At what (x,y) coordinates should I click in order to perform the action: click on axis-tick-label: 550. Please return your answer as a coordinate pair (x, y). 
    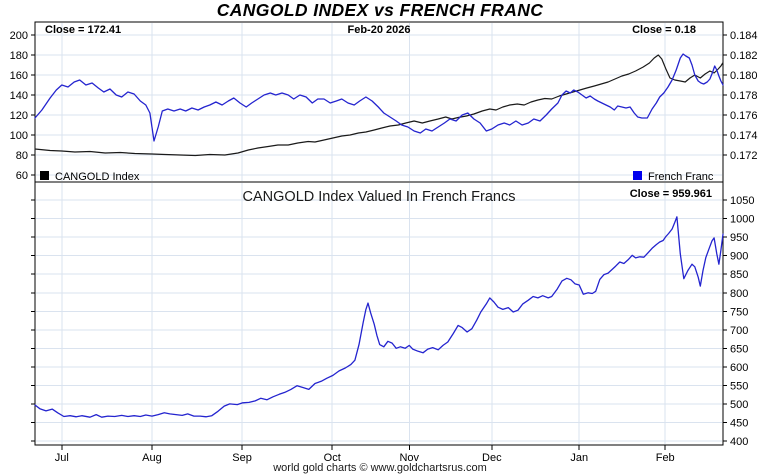
    Looking at the image, I should click on (739, 386).